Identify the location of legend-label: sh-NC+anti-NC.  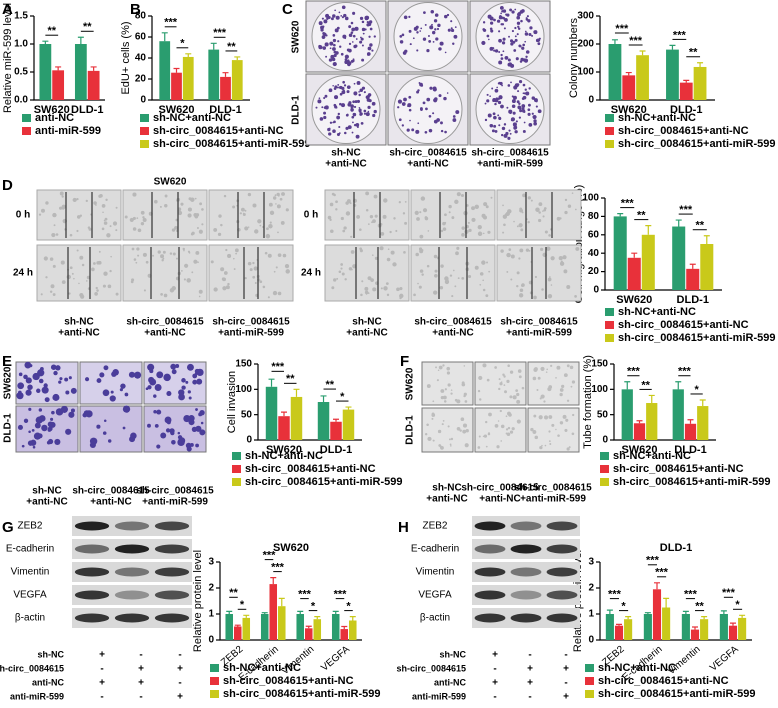
(652, 456).